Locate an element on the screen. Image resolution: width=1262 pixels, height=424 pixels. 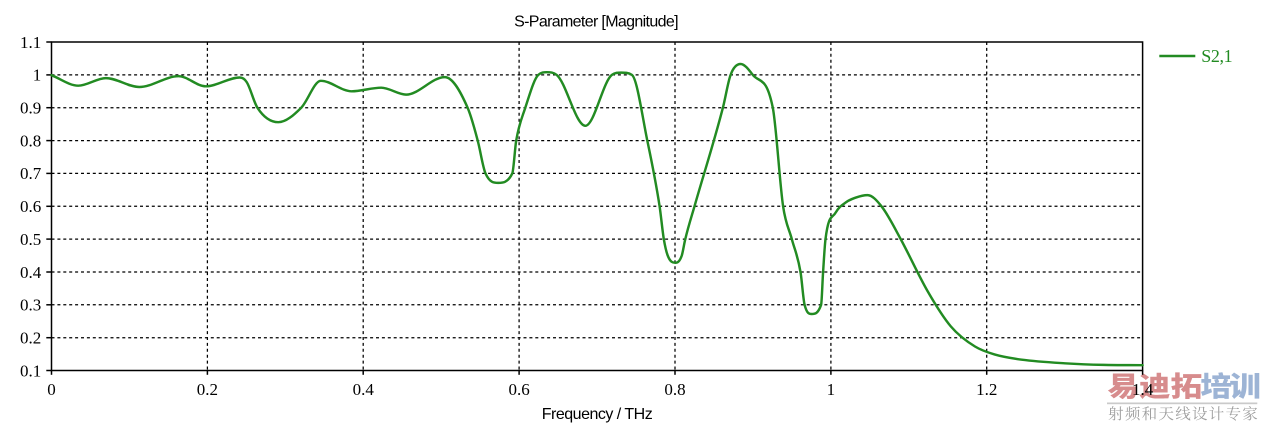
svg-text: 0.5 is located at coordinates (30, 239).